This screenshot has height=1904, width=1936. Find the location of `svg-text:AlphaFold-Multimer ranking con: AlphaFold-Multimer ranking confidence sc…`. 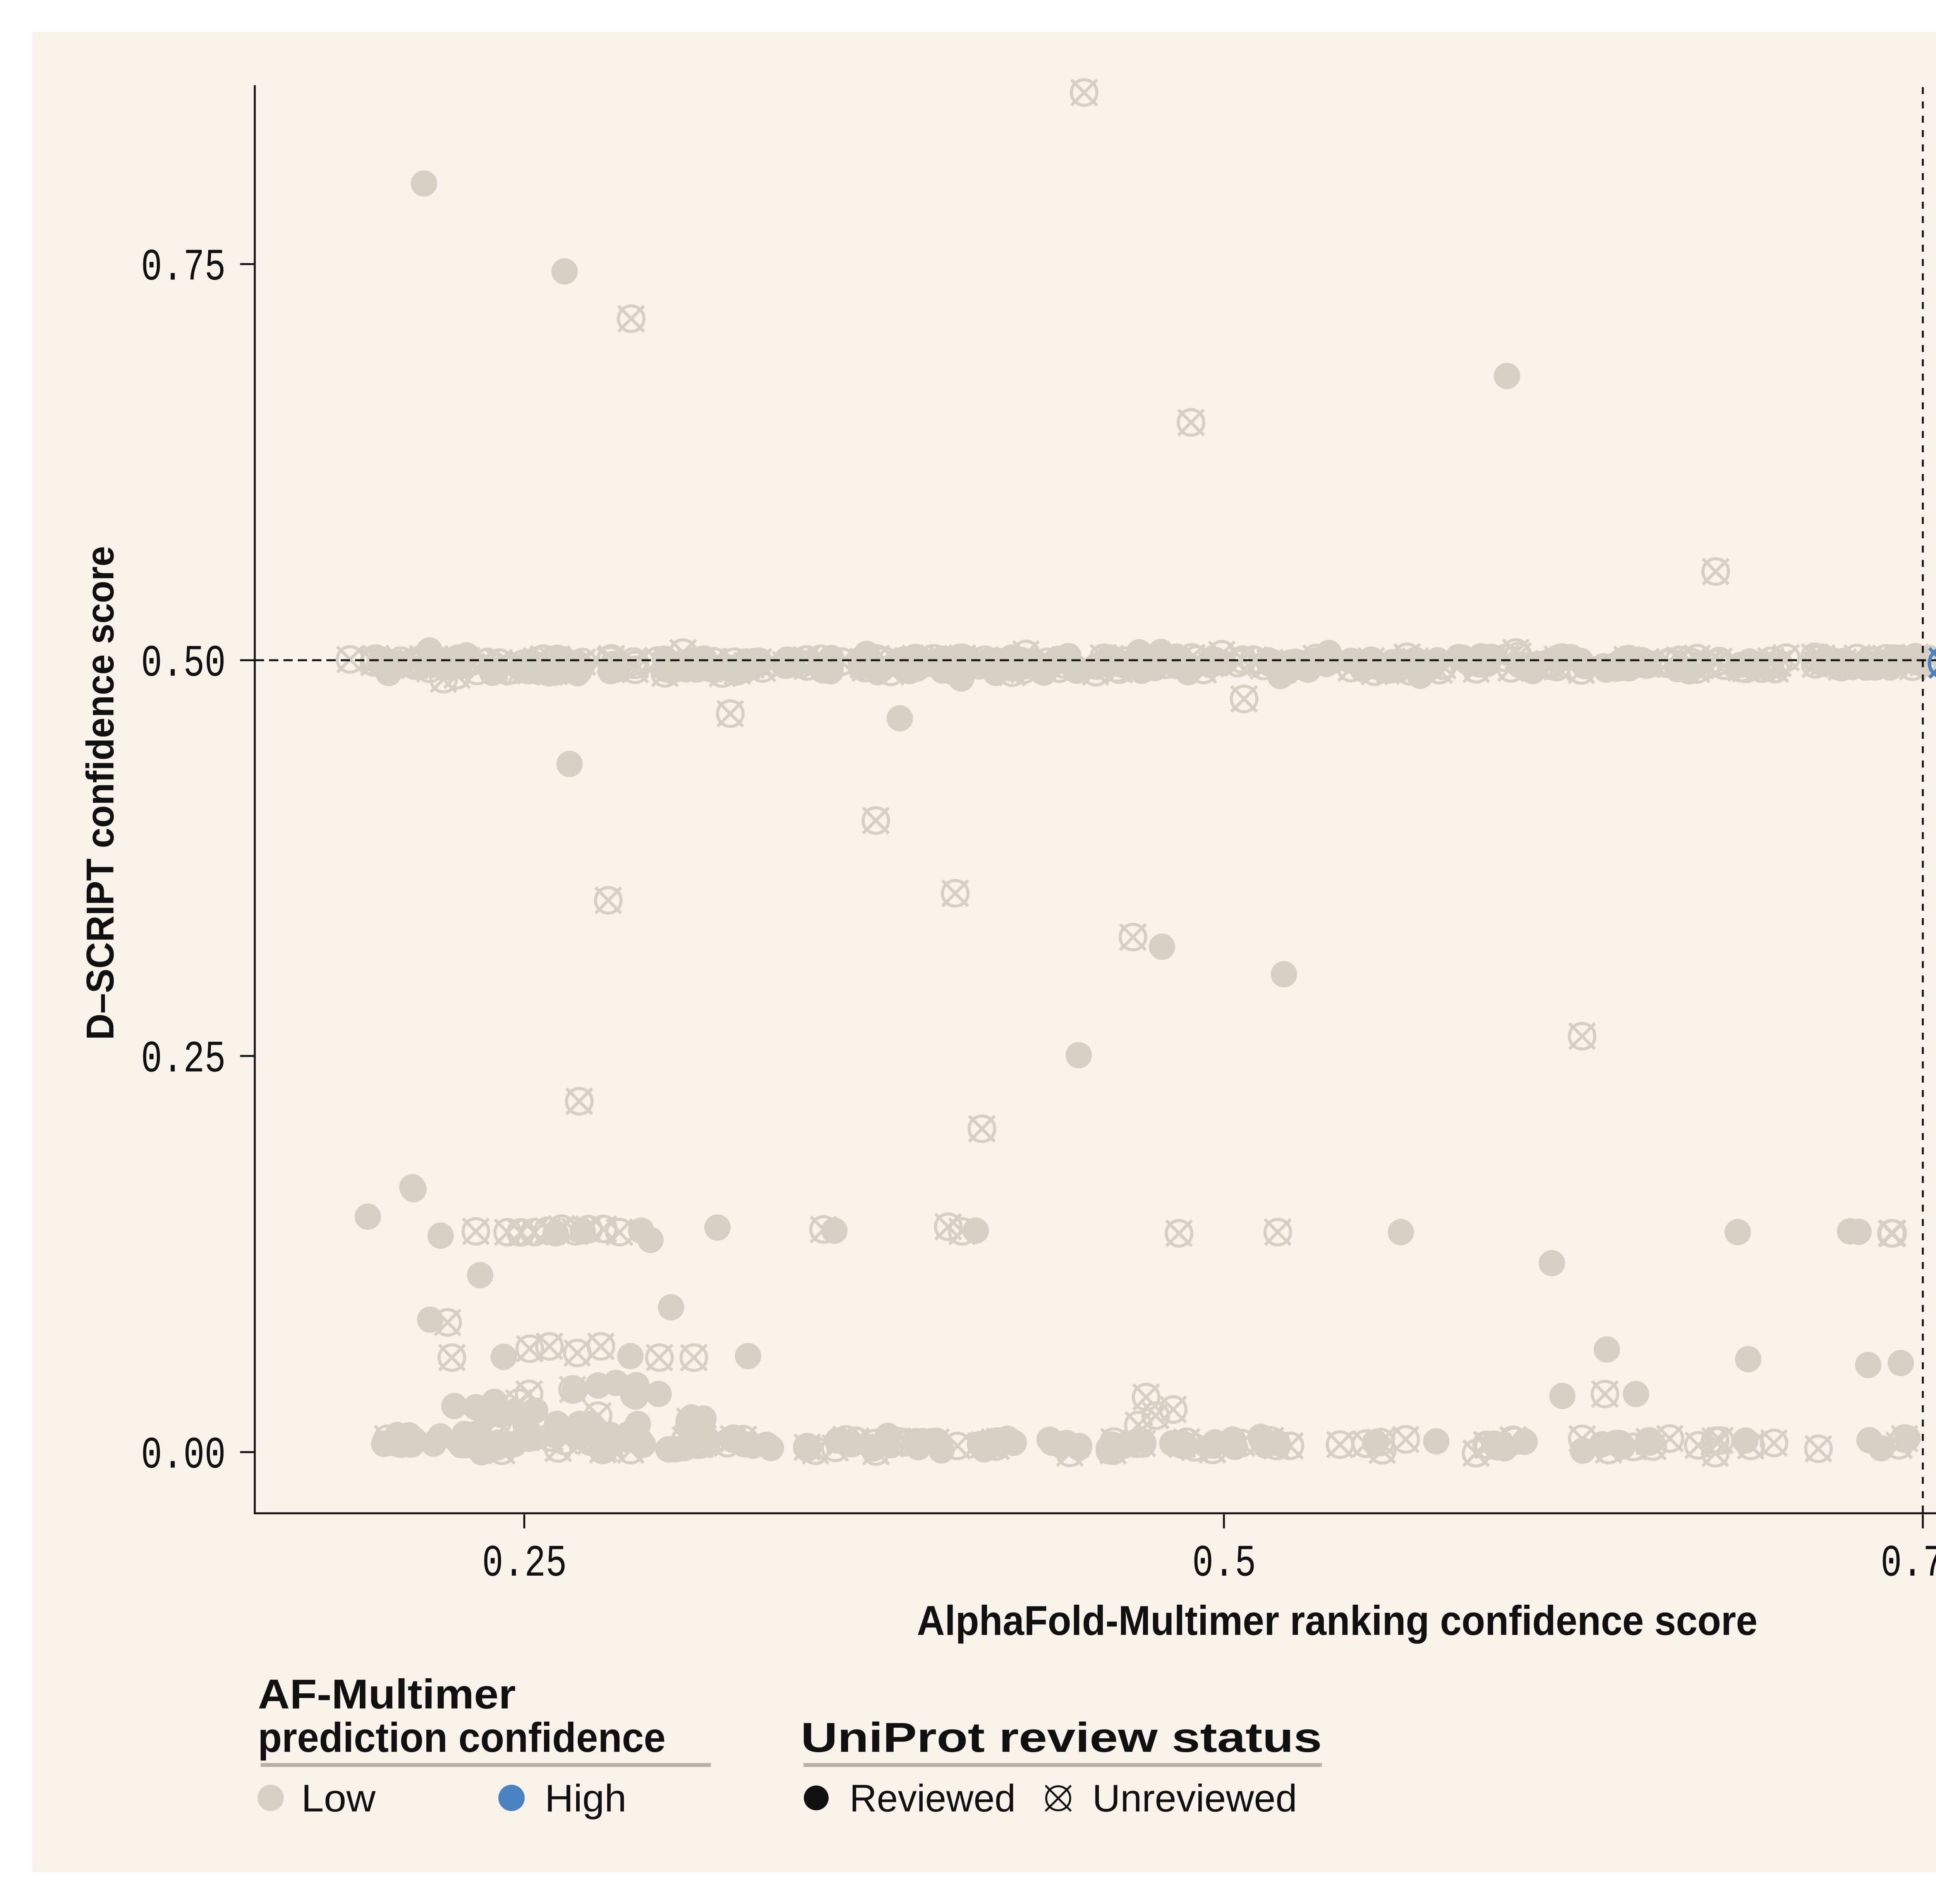

svg-text:AlphaFold-Multimer ranking con: AlphaFold-Multimer ranking confidence sc… is located at coordinates (1337, 1620).